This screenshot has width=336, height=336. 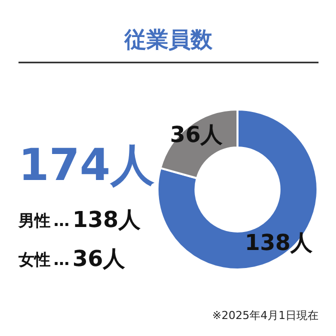 What do you see at coordinates (265, 315) in the screenshot?
I see `text: ※2025年4月1日現在` at bounding box center [265, 315].